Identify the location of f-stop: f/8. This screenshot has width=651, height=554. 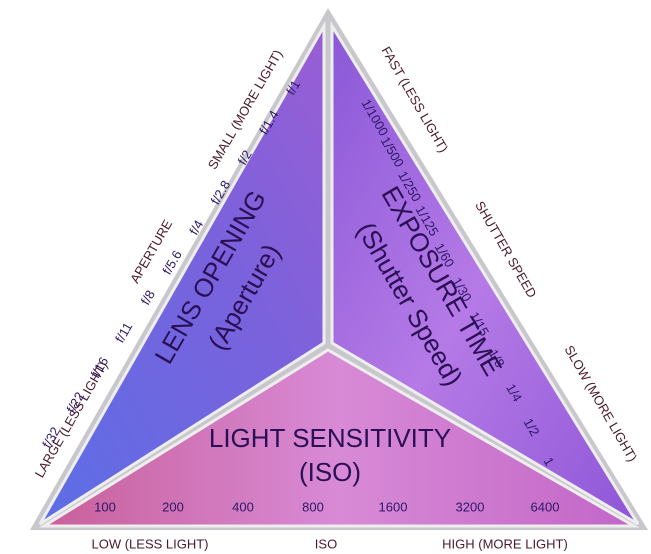
(148, 297).